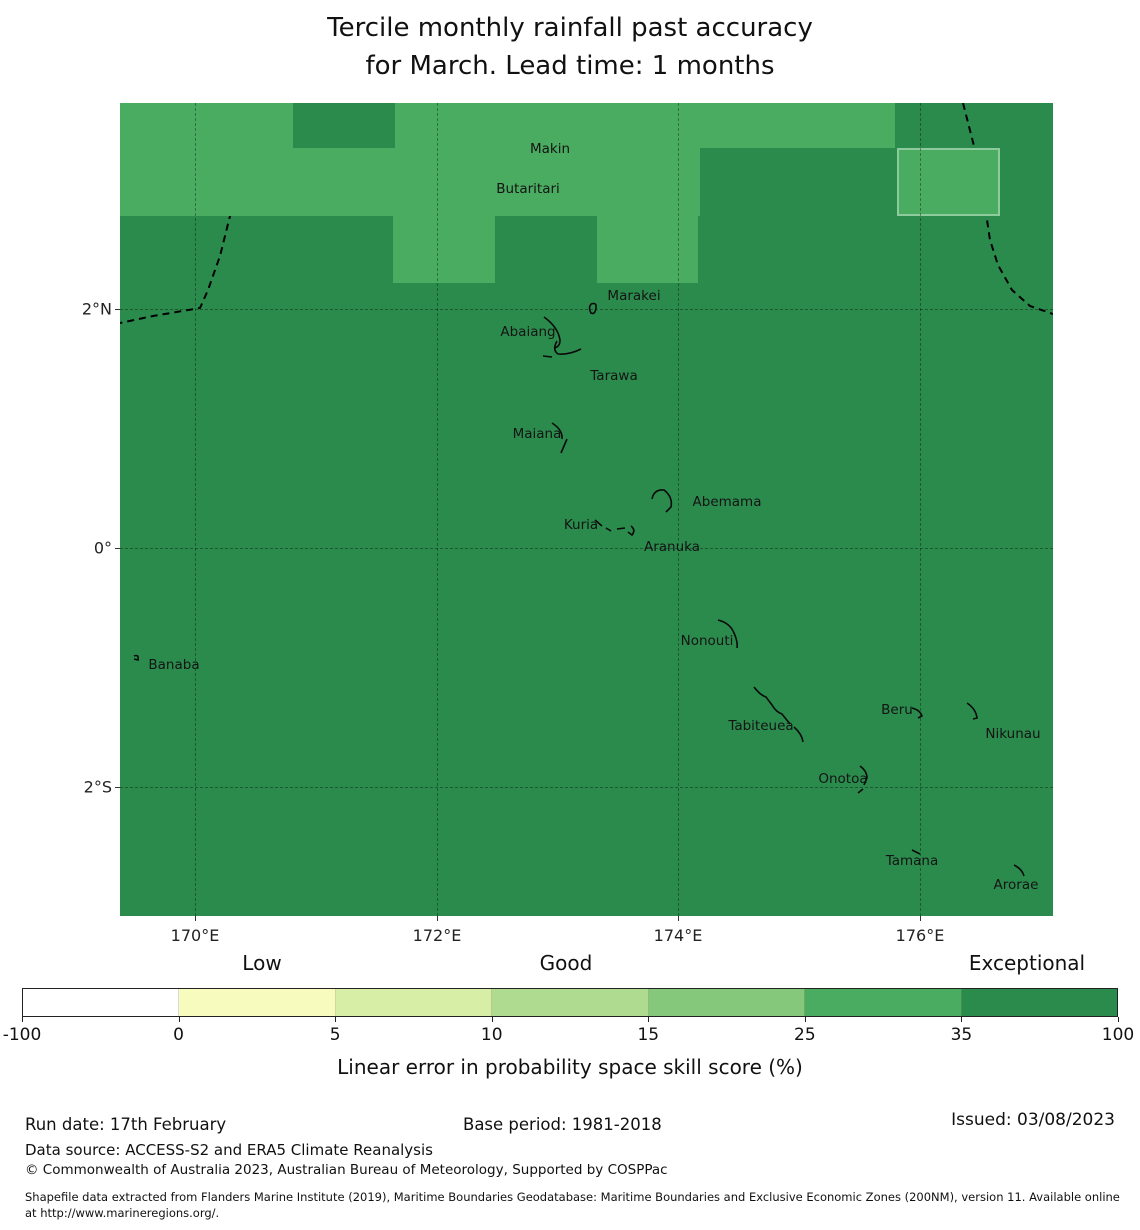 The height and width of the screenshot is (1230, 1140). Describe the element at coordinates (550, 149) in the screenshot. I see `island-label-makin: Makin` at that location.